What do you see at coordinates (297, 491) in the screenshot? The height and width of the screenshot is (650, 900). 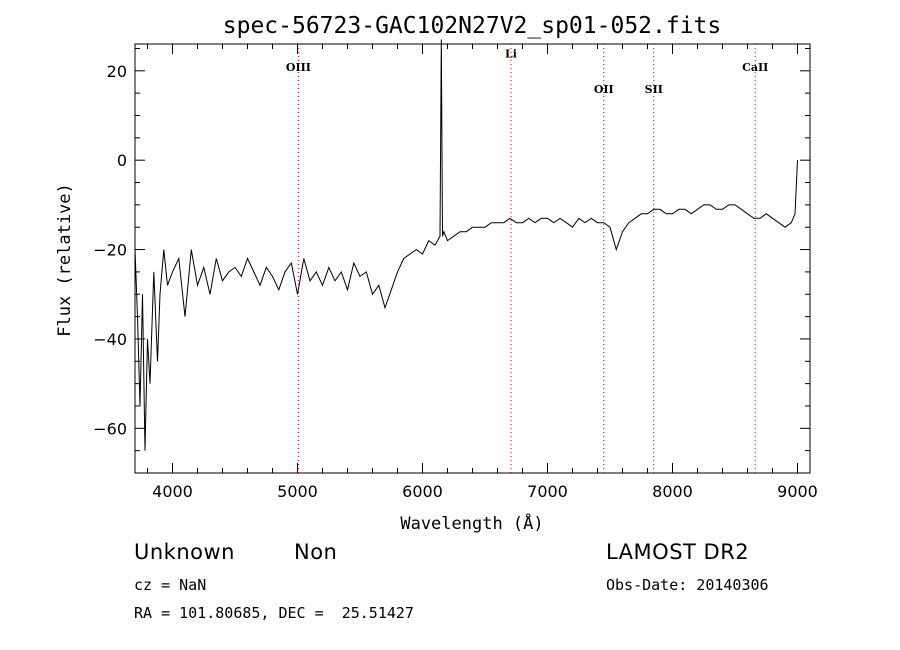 I see `x-tick-label: 5000` at bounding box center [297, 491].